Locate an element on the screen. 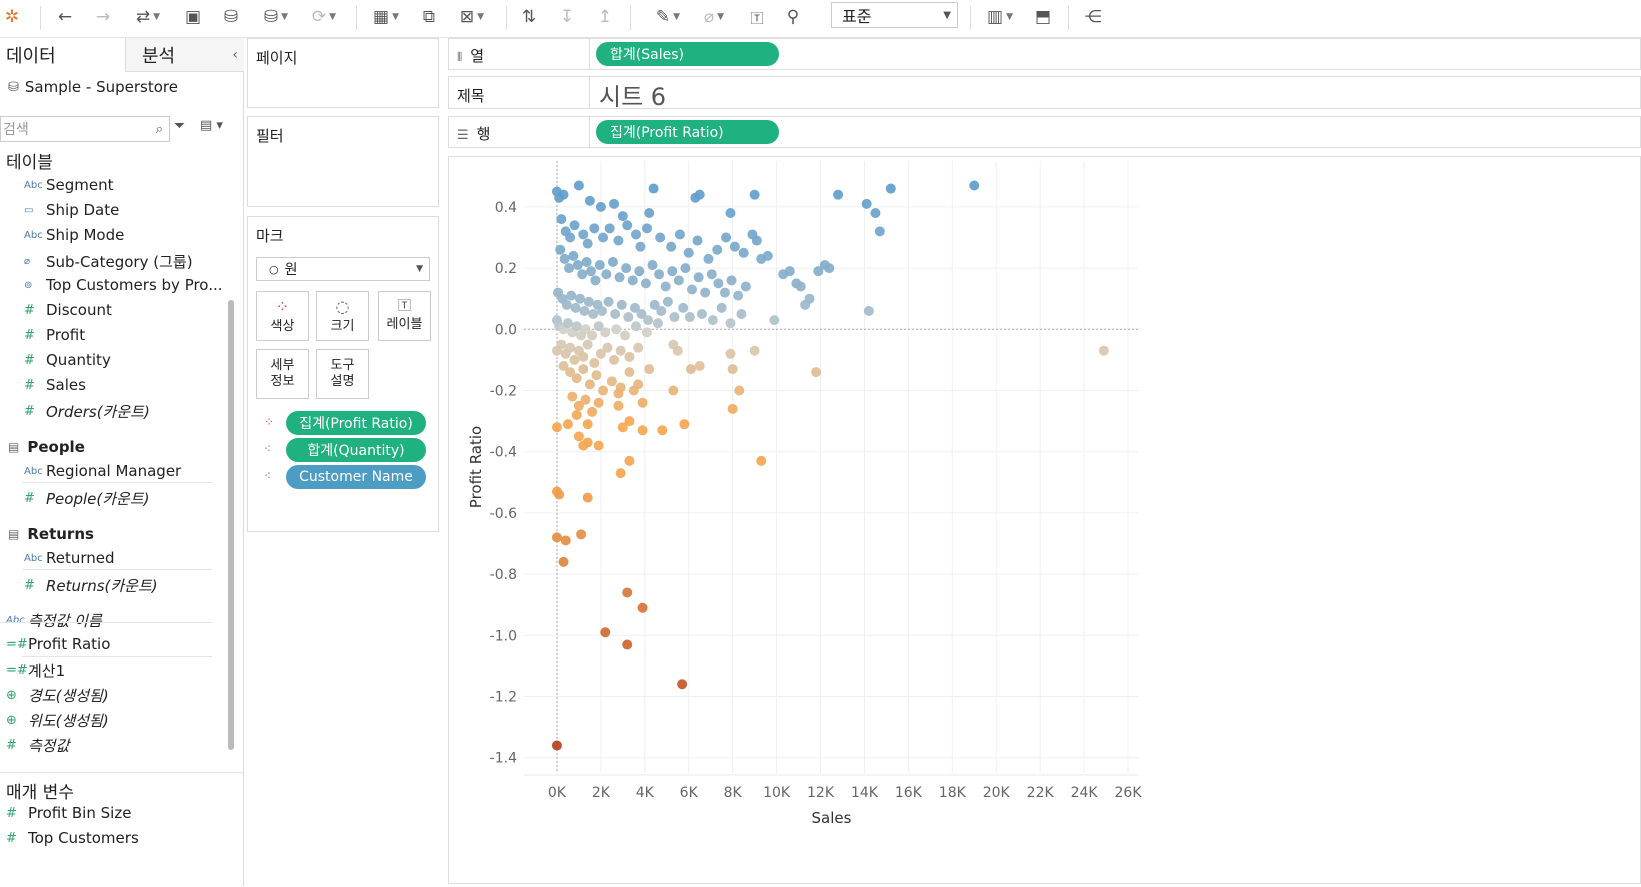  view-options-icon: ▤ ▾ is located at coordinates (211, 125).